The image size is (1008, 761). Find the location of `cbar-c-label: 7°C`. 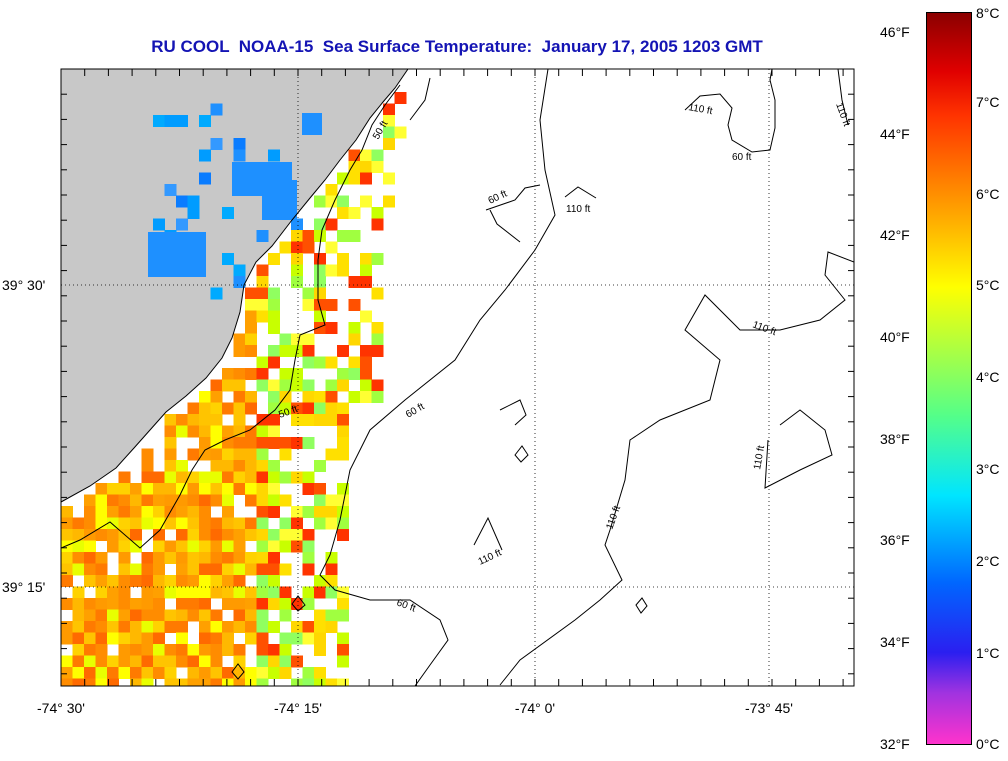

cbar-c-label: 7°C is located at coordinates (988, 102).